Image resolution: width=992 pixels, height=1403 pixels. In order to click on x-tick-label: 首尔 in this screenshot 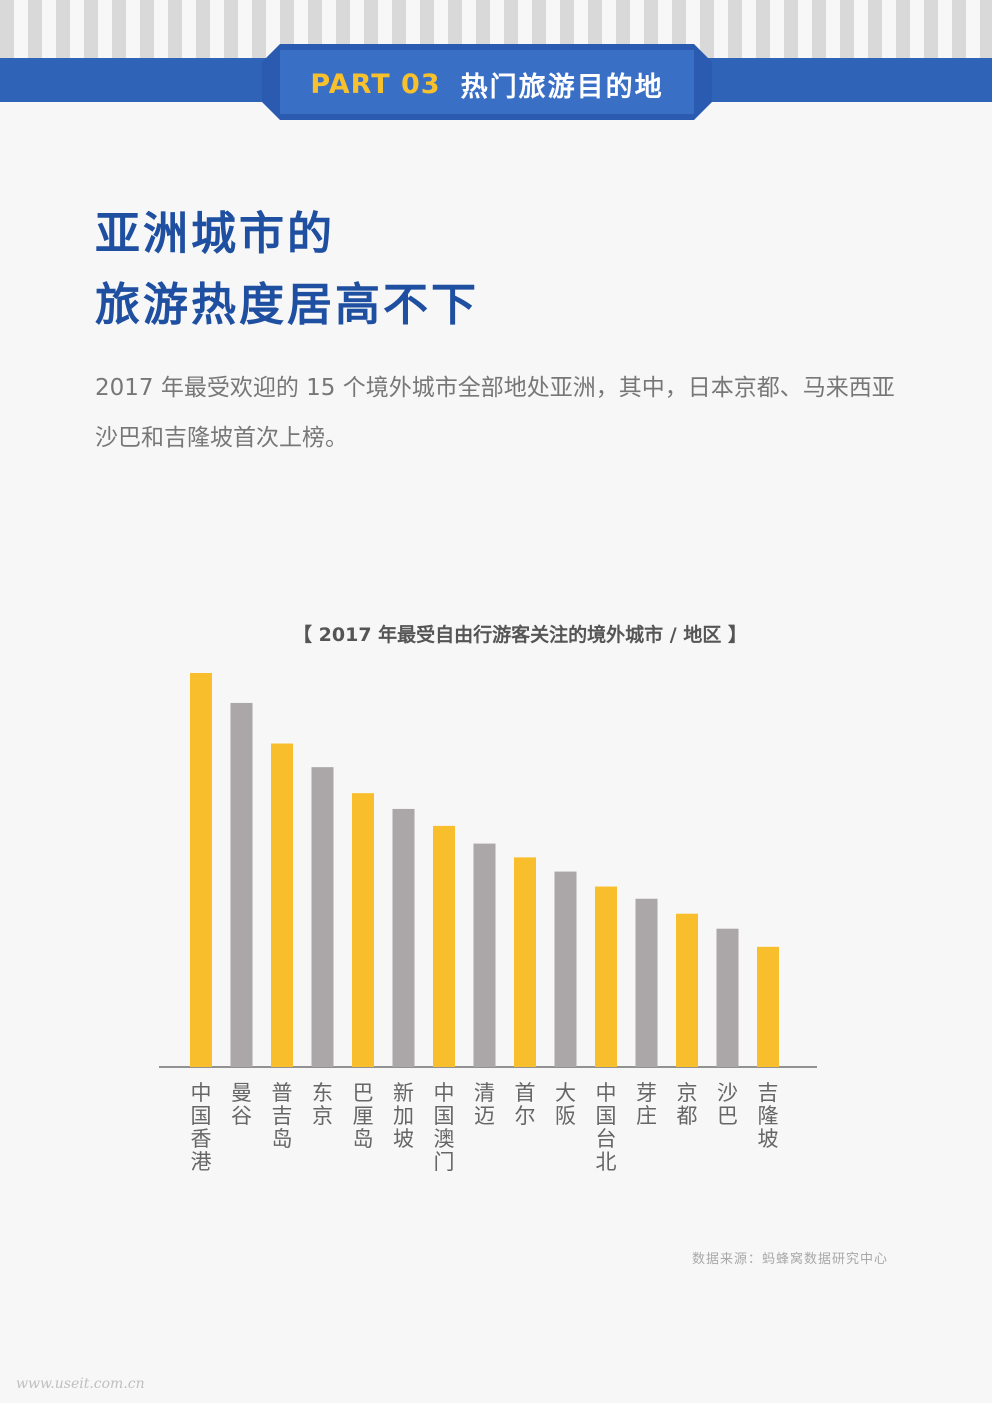, I will do `click(525, 1104)`.